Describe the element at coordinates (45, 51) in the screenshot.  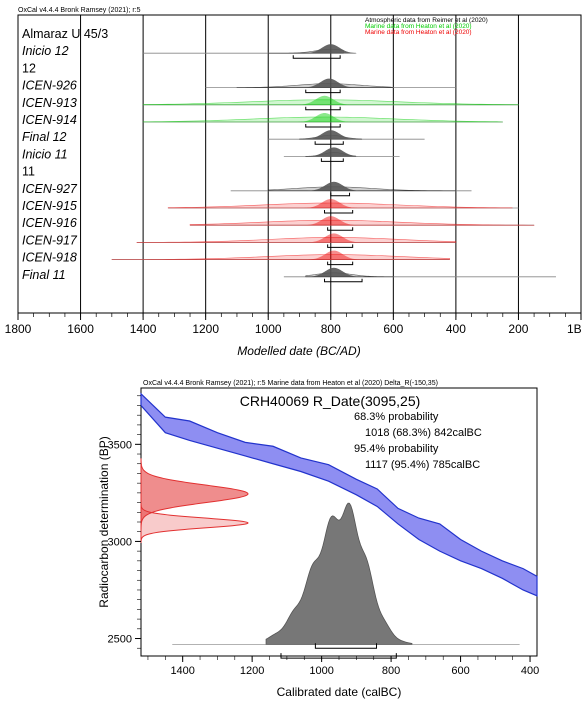
I see `row-label: Inicio 12` at that location.